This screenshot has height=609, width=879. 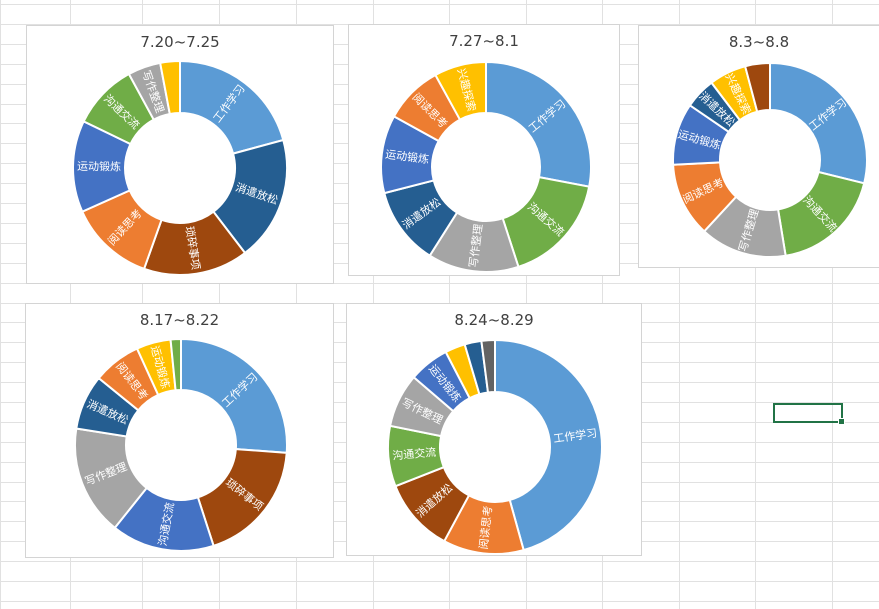 What do you see at coordinates (485, 527) in the screenshot?
I see `slice-label: 阅读思考` at bounding box center [485, 527].